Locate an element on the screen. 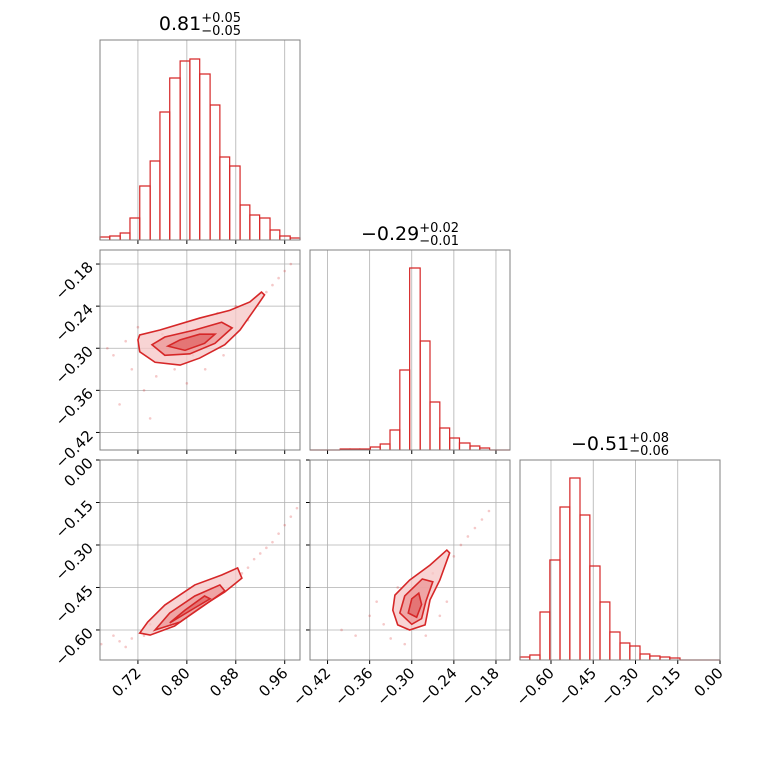 The height and width of the screenshot is (764, 760). title-upper: +0.08 is located at coordinates (649, 438).